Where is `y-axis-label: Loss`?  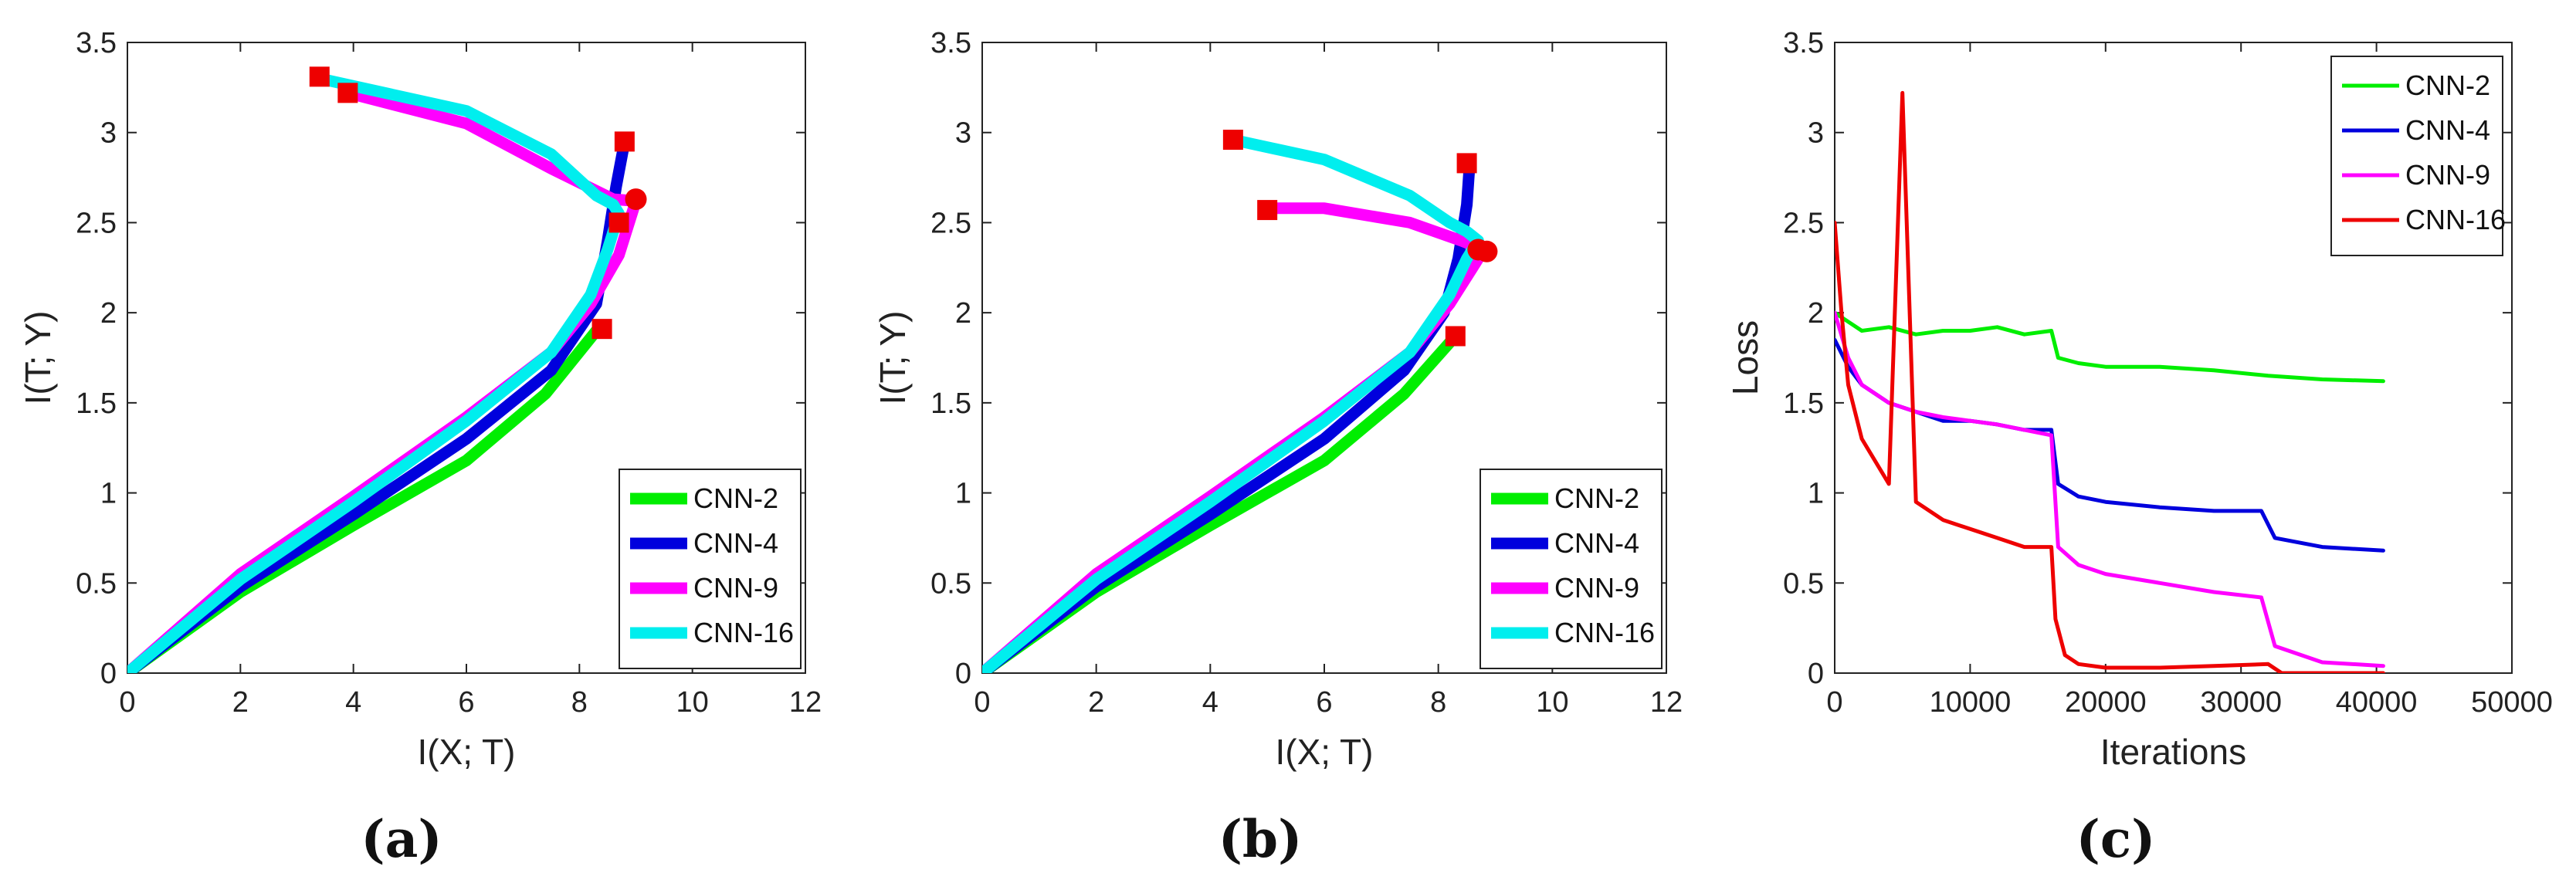
y-axis-label: Loss is located at coordinates (1745, 357).